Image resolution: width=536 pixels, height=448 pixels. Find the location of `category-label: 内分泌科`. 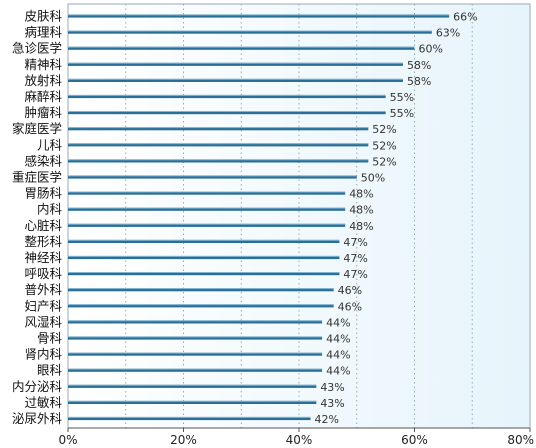

category-label: 内分泌科 is located at coordinates (37, 386).